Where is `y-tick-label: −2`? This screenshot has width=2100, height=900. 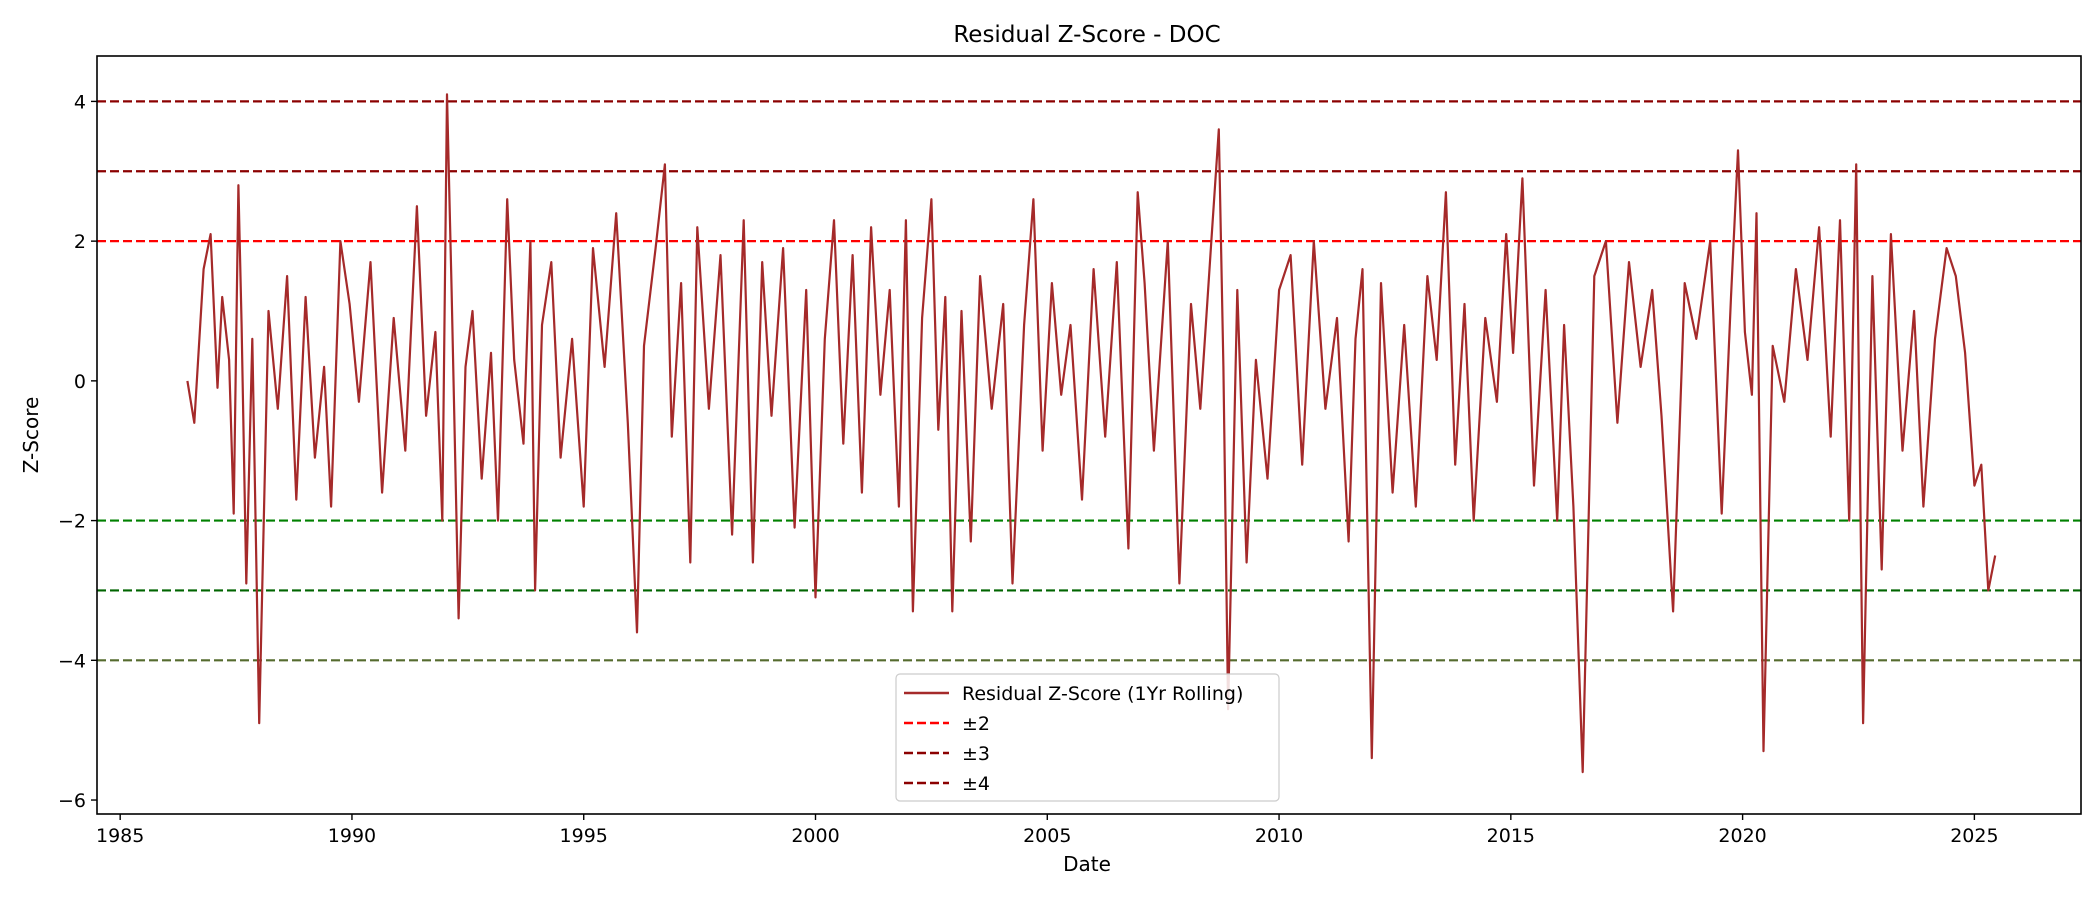 y-tick-label: −2 is located at coordinates (72, 522).